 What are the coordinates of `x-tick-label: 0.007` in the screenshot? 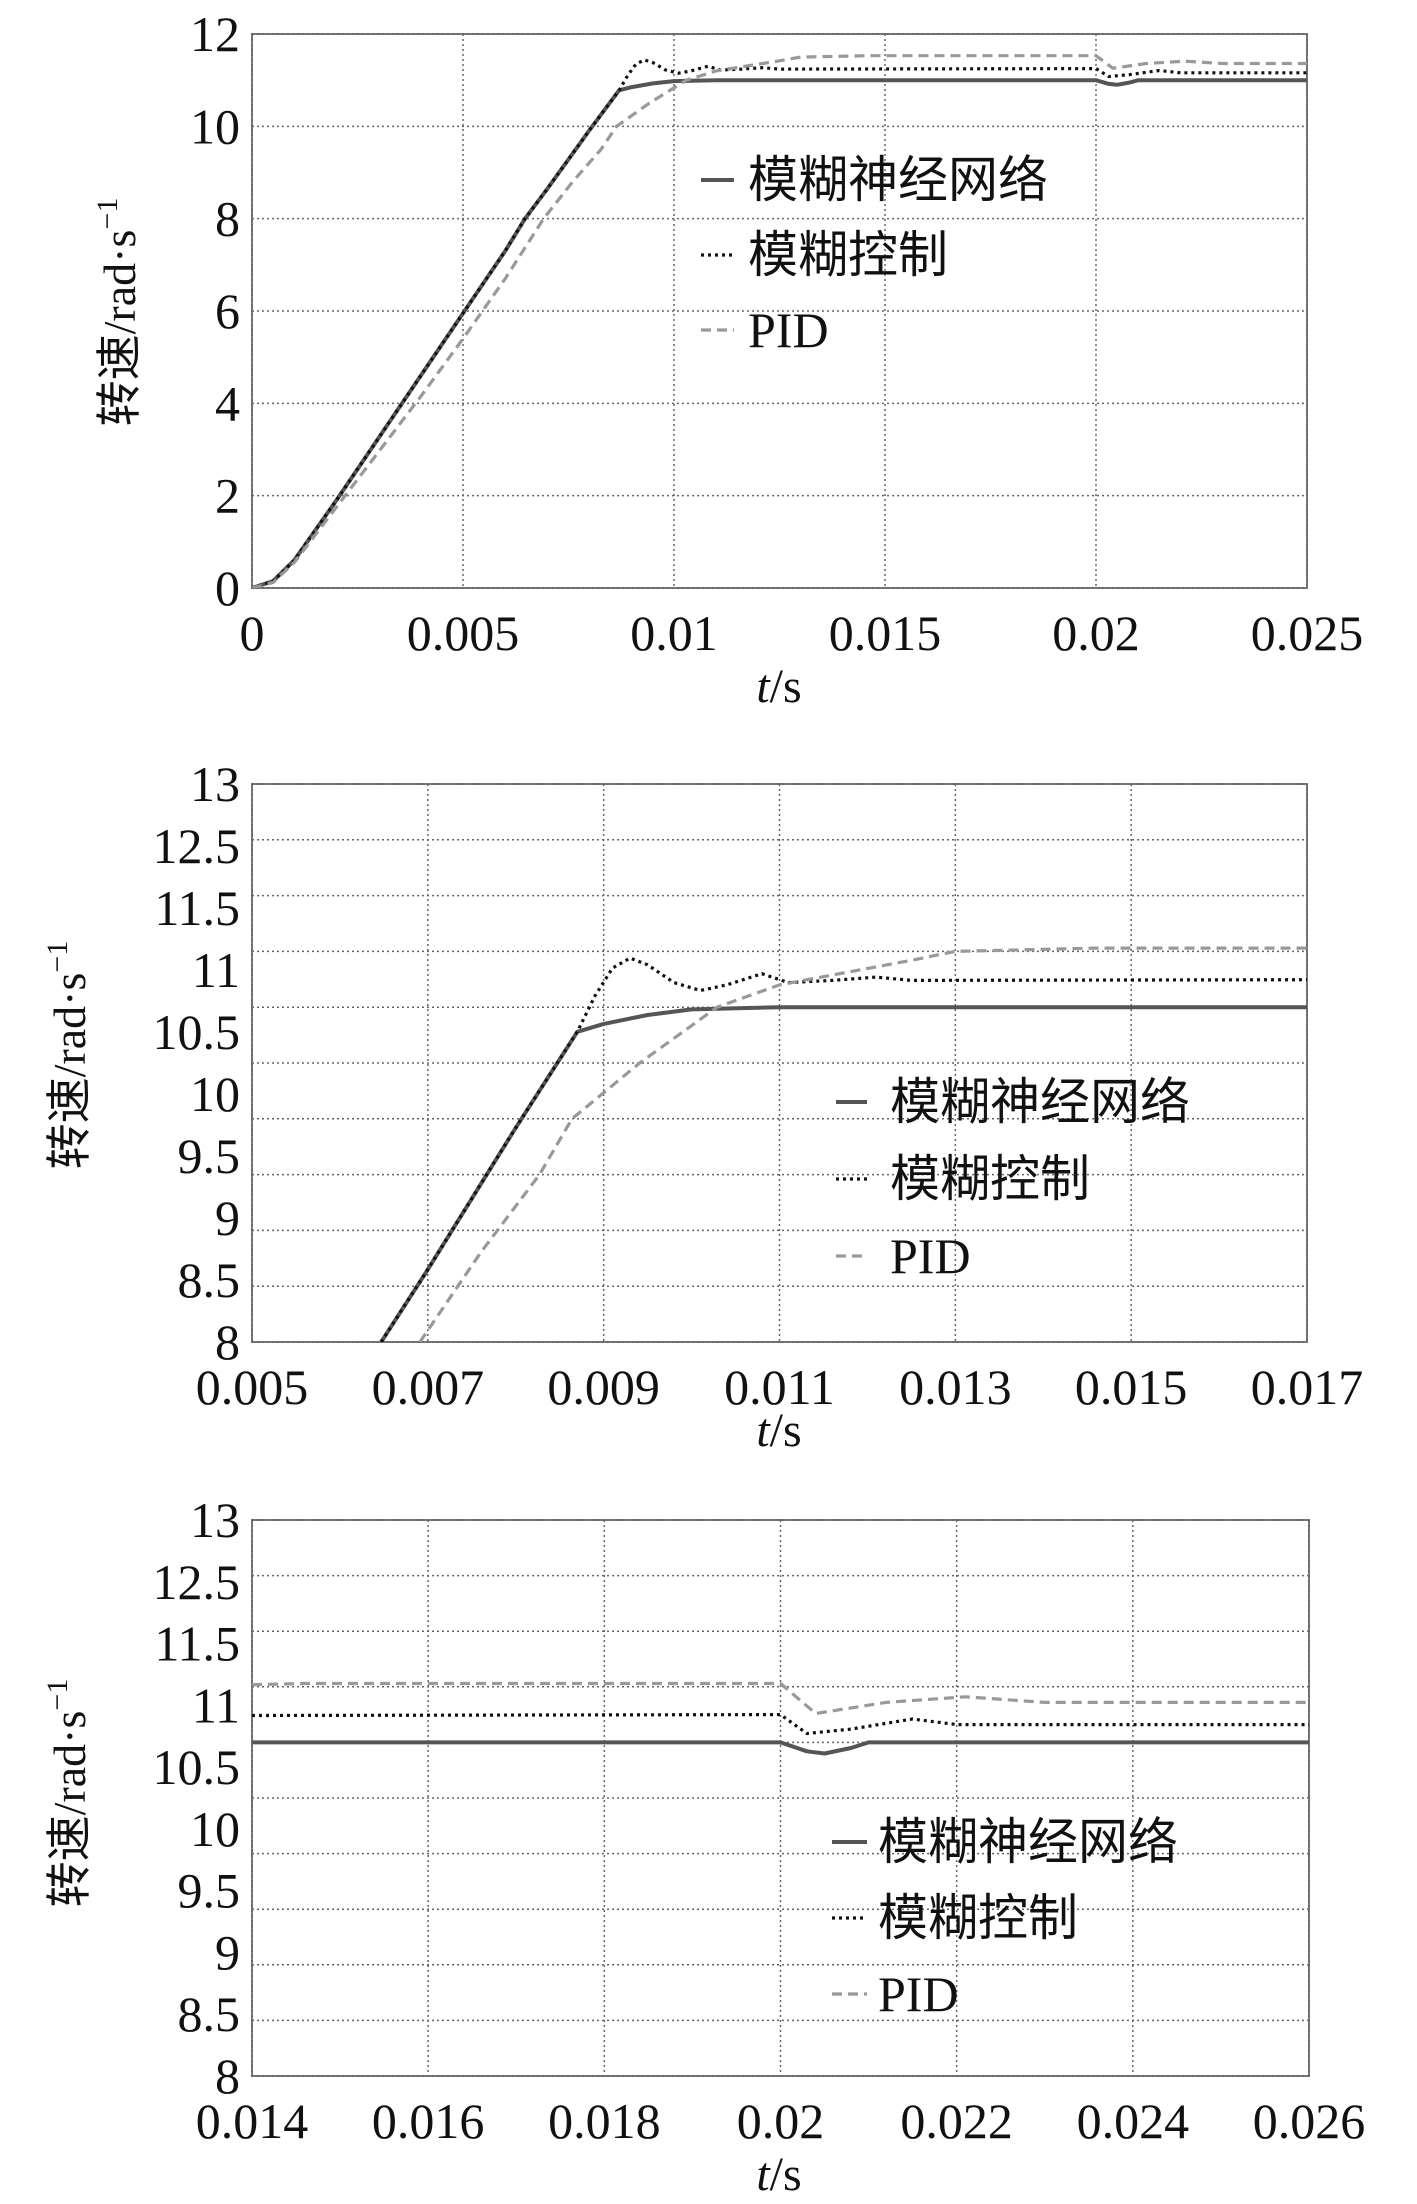 It's located at (428, 1387).